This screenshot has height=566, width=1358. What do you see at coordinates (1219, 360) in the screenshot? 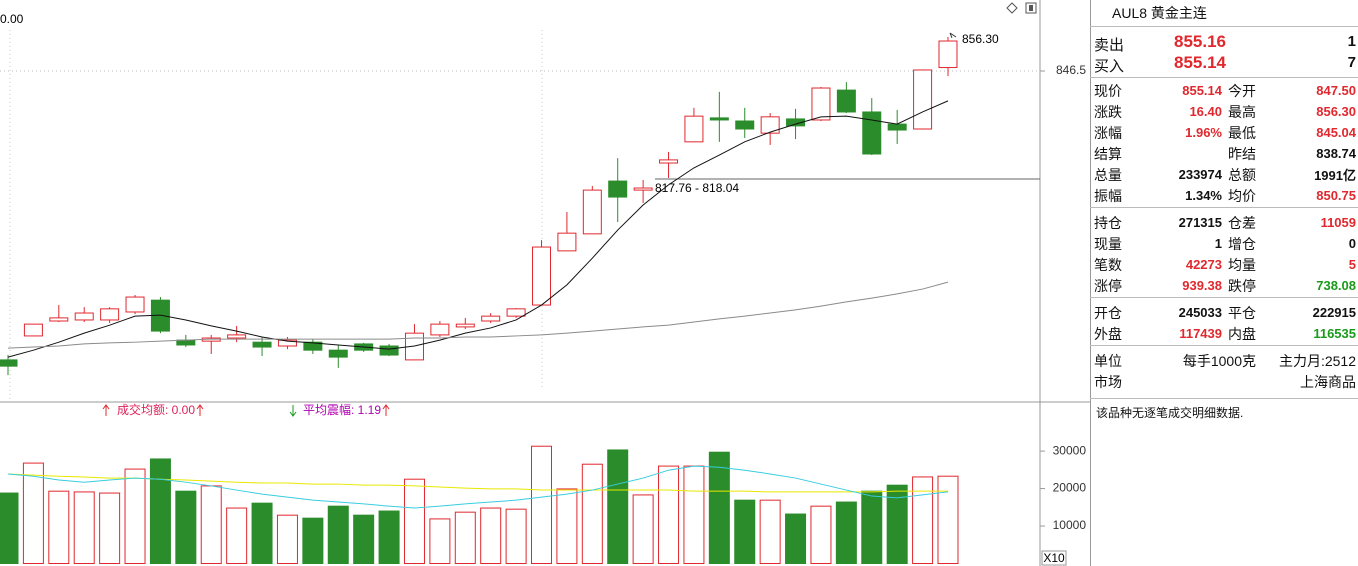
I see `unit-value: 每手1000克` at bounding box center [1219, 360].